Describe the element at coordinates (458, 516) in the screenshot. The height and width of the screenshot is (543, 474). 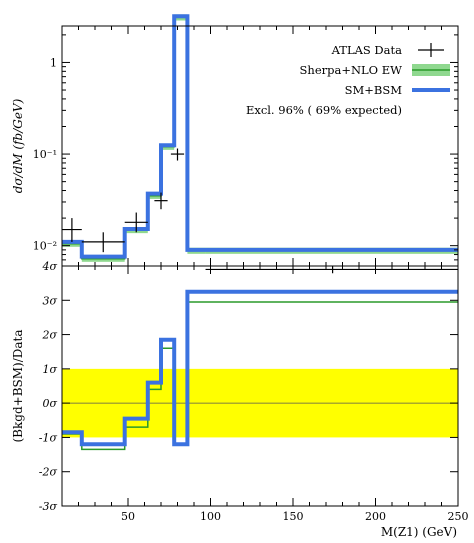
I see `x-tick-label: 250` at that location.